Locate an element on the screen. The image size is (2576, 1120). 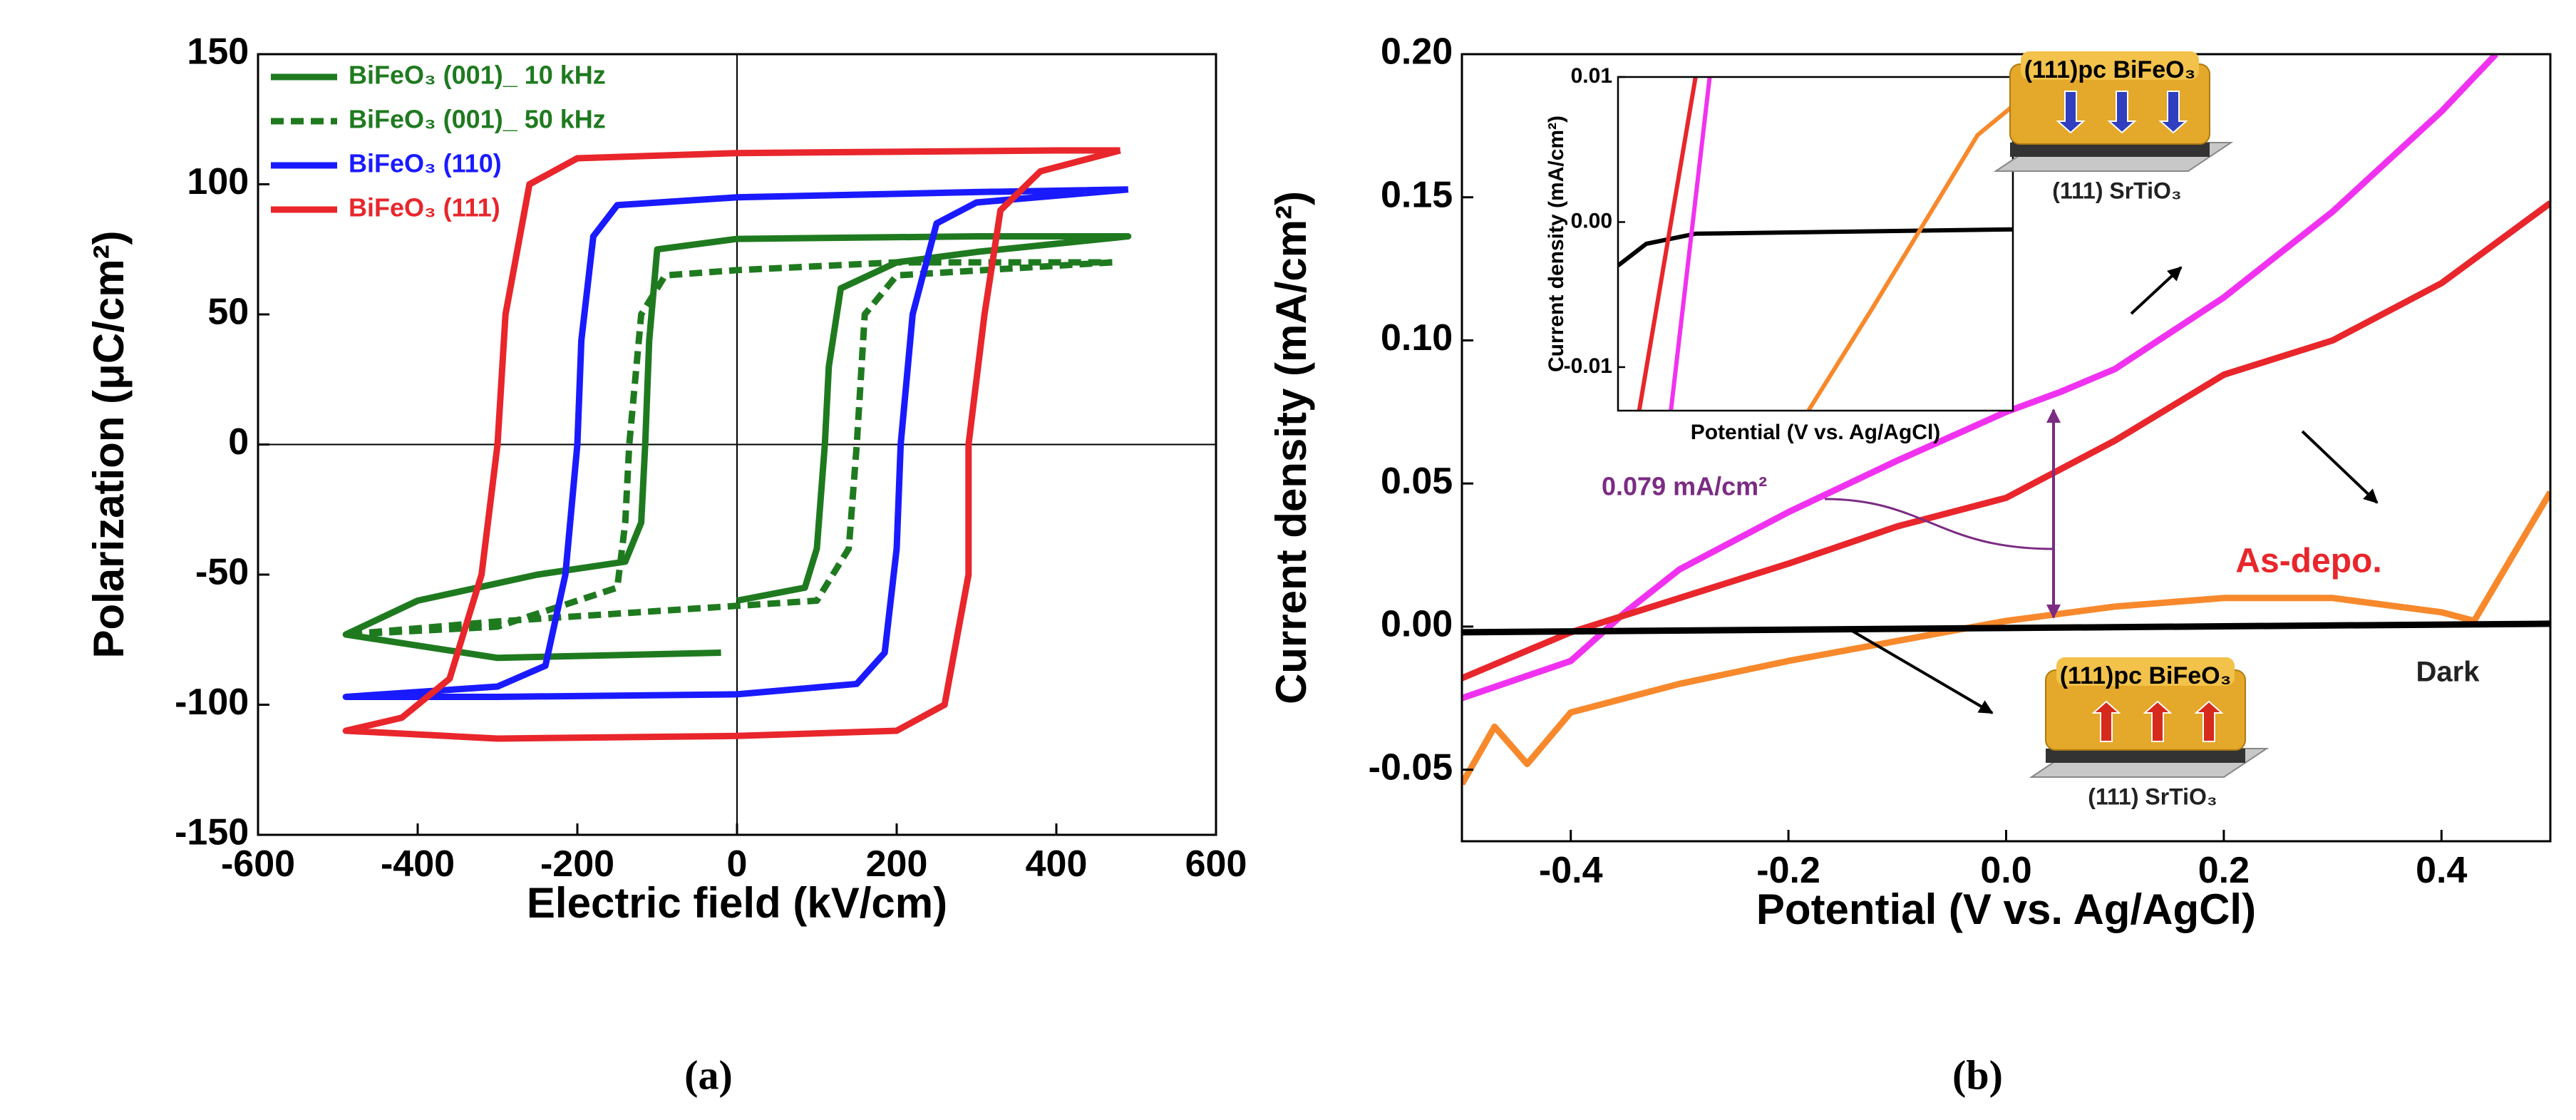
y-tick-label: -50 is located at coordinates (222, 572).